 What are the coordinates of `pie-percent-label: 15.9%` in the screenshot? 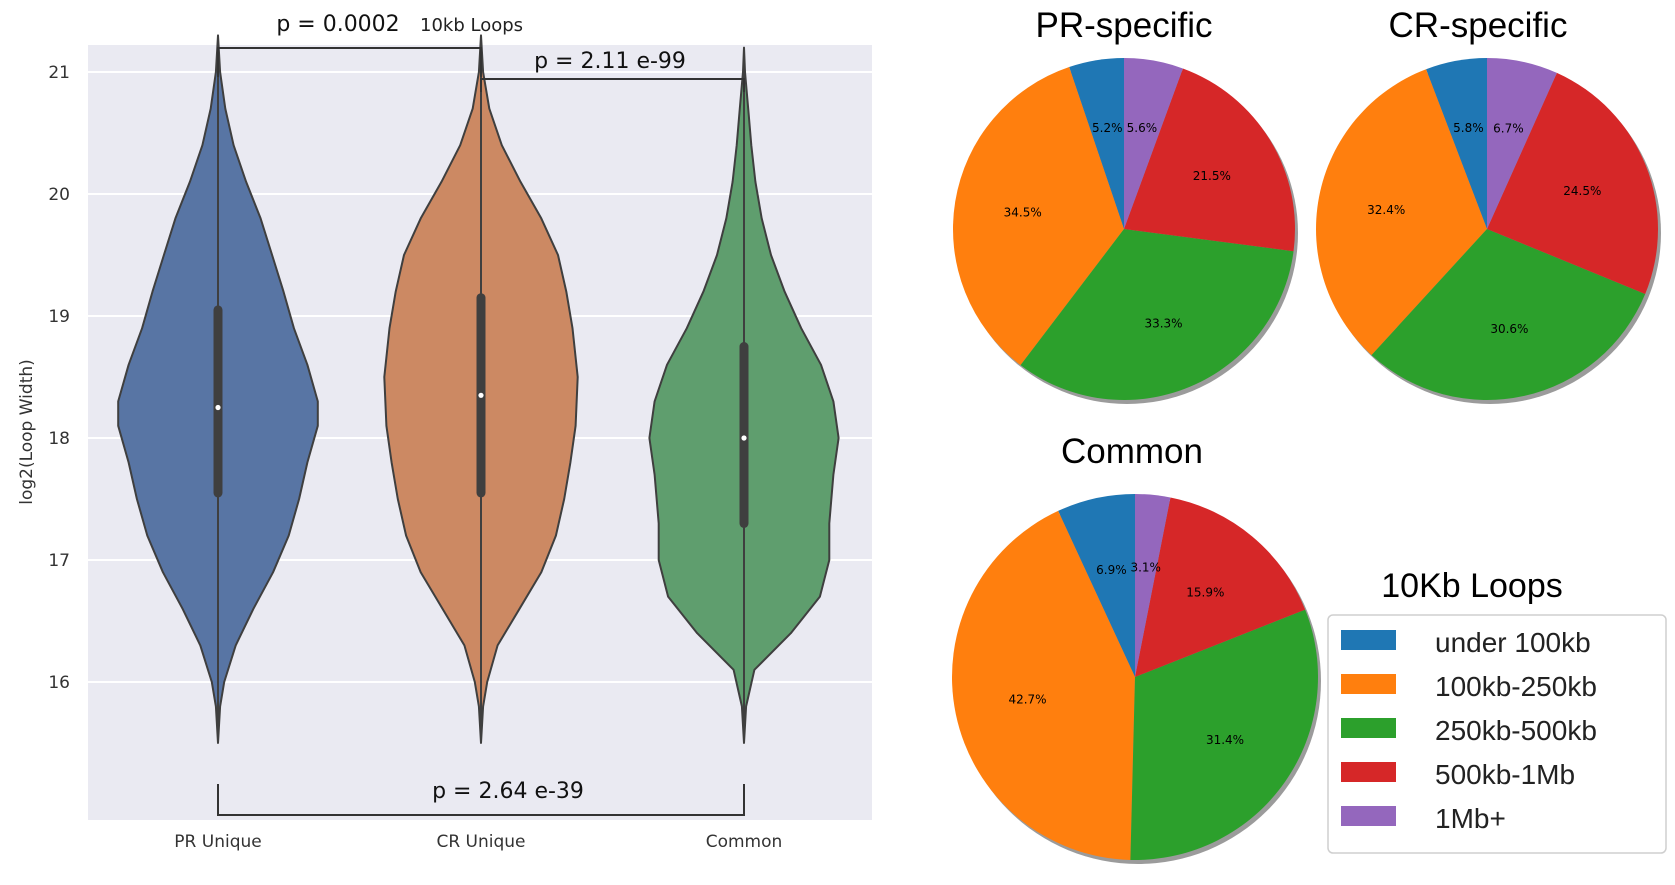 It's located at (1205, 593).